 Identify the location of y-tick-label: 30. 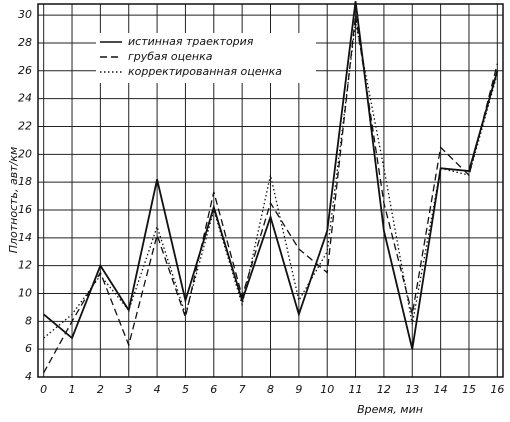
(25, 14).